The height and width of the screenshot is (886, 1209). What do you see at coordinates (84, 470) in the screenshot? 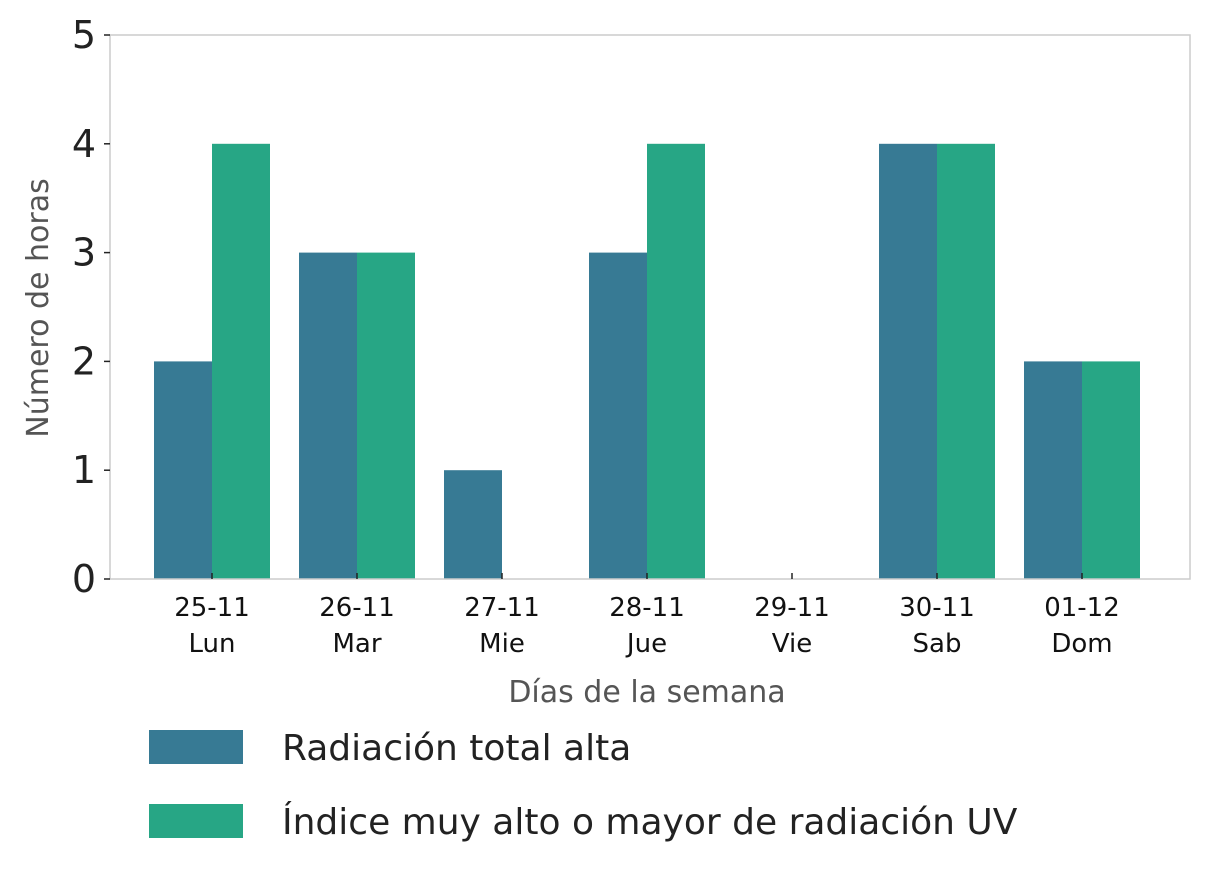
I see `y-tick-label: 1` at bounding box center [84, 470].